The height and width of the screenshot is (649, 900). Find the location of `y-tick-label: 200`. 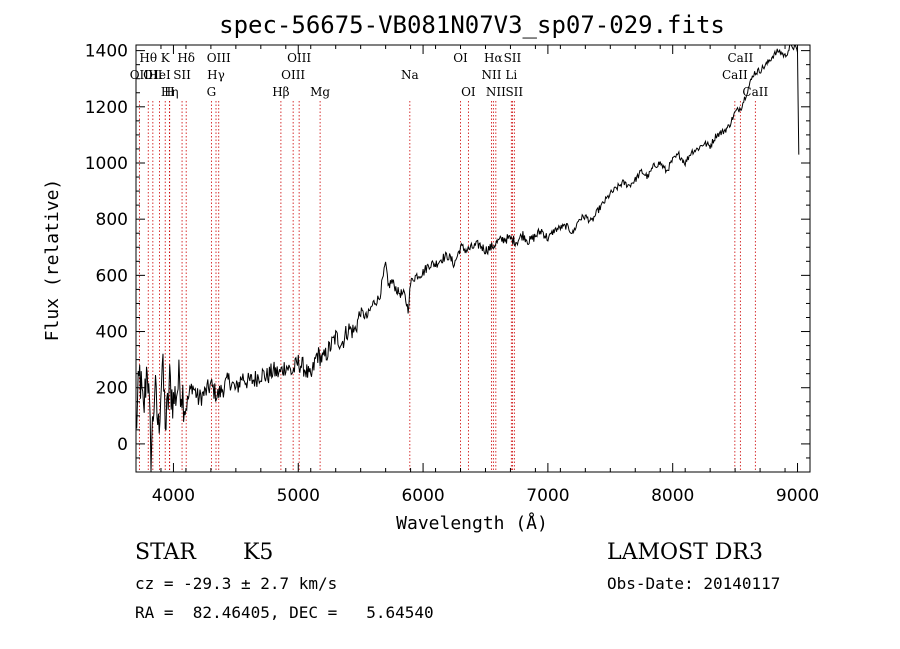

y-tick-label: 200 is located at coordinates (112, 389).